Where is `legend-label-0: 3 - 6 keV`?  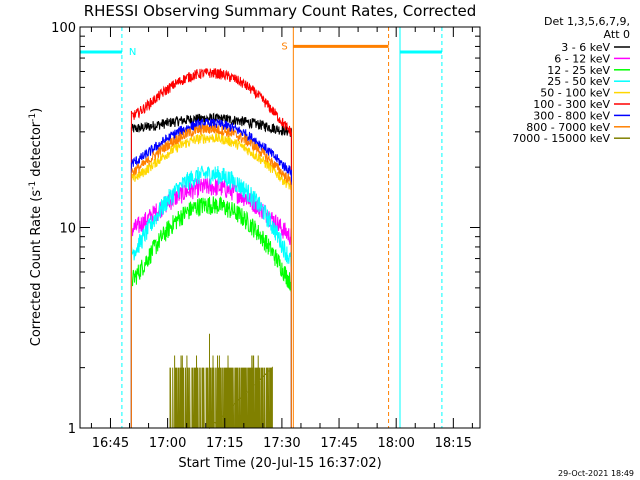 legend-label-0: 3 - 6 keV is located at coordinates (585, 47).